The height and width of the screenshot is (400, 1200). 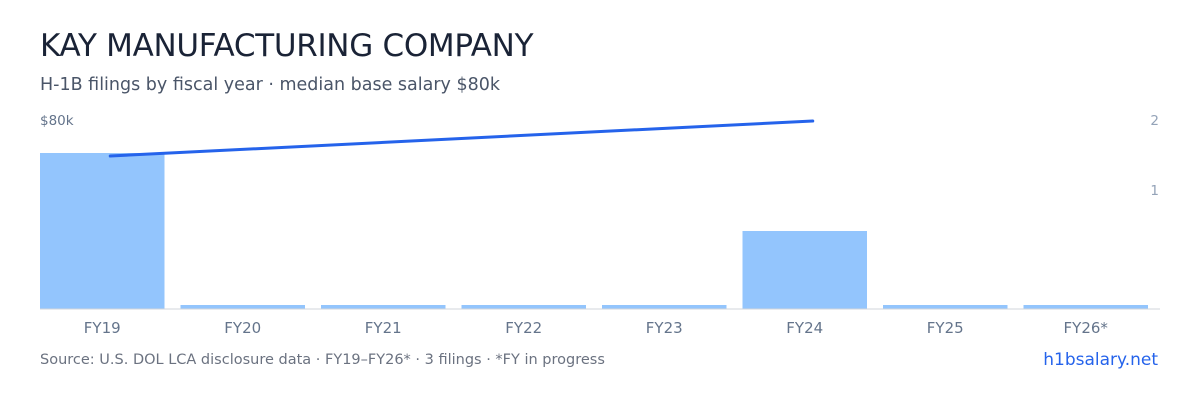 What do you see at coordinates (523, 328) in the screenshot?
I see `x-tick-label: FY22` at bounding box center [523, 328].